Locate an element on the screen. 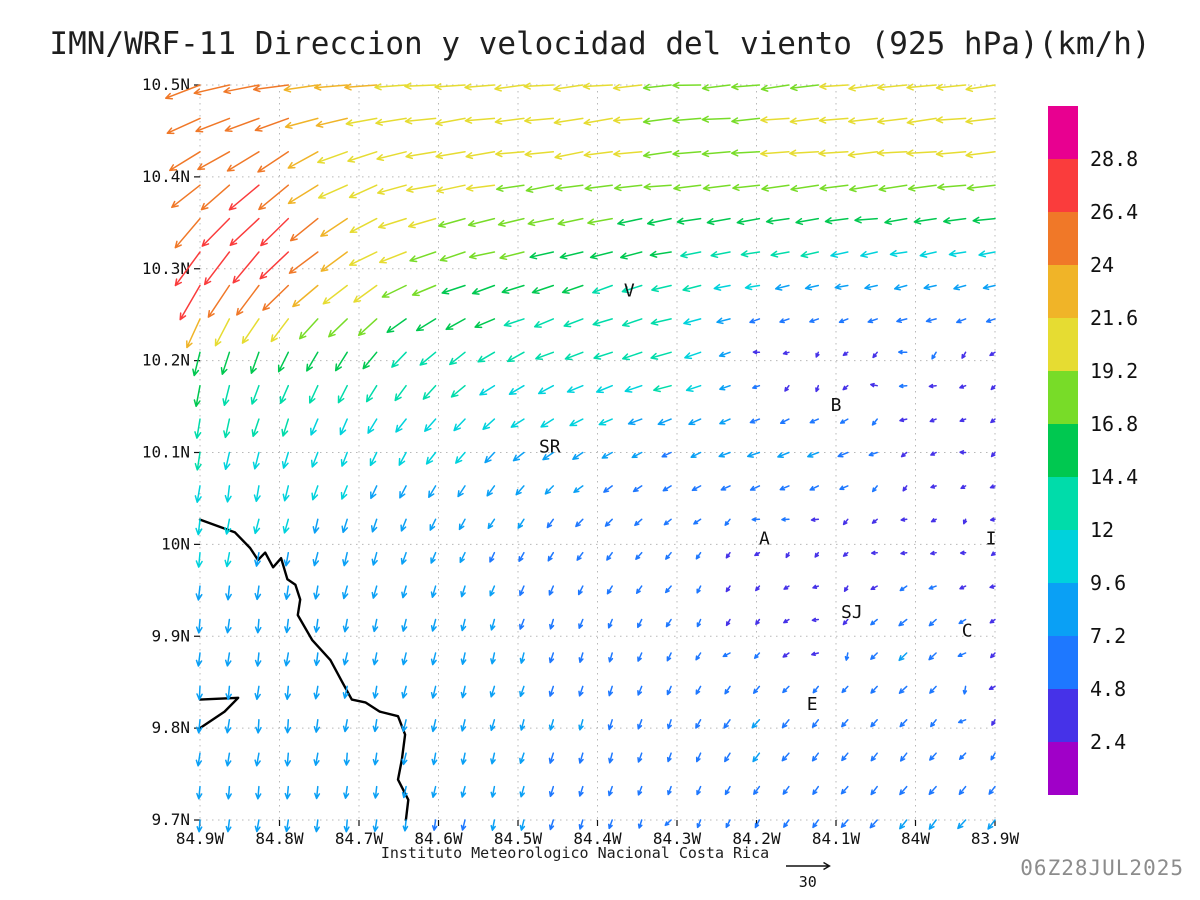  coastline is located at coordinates (304, 670).